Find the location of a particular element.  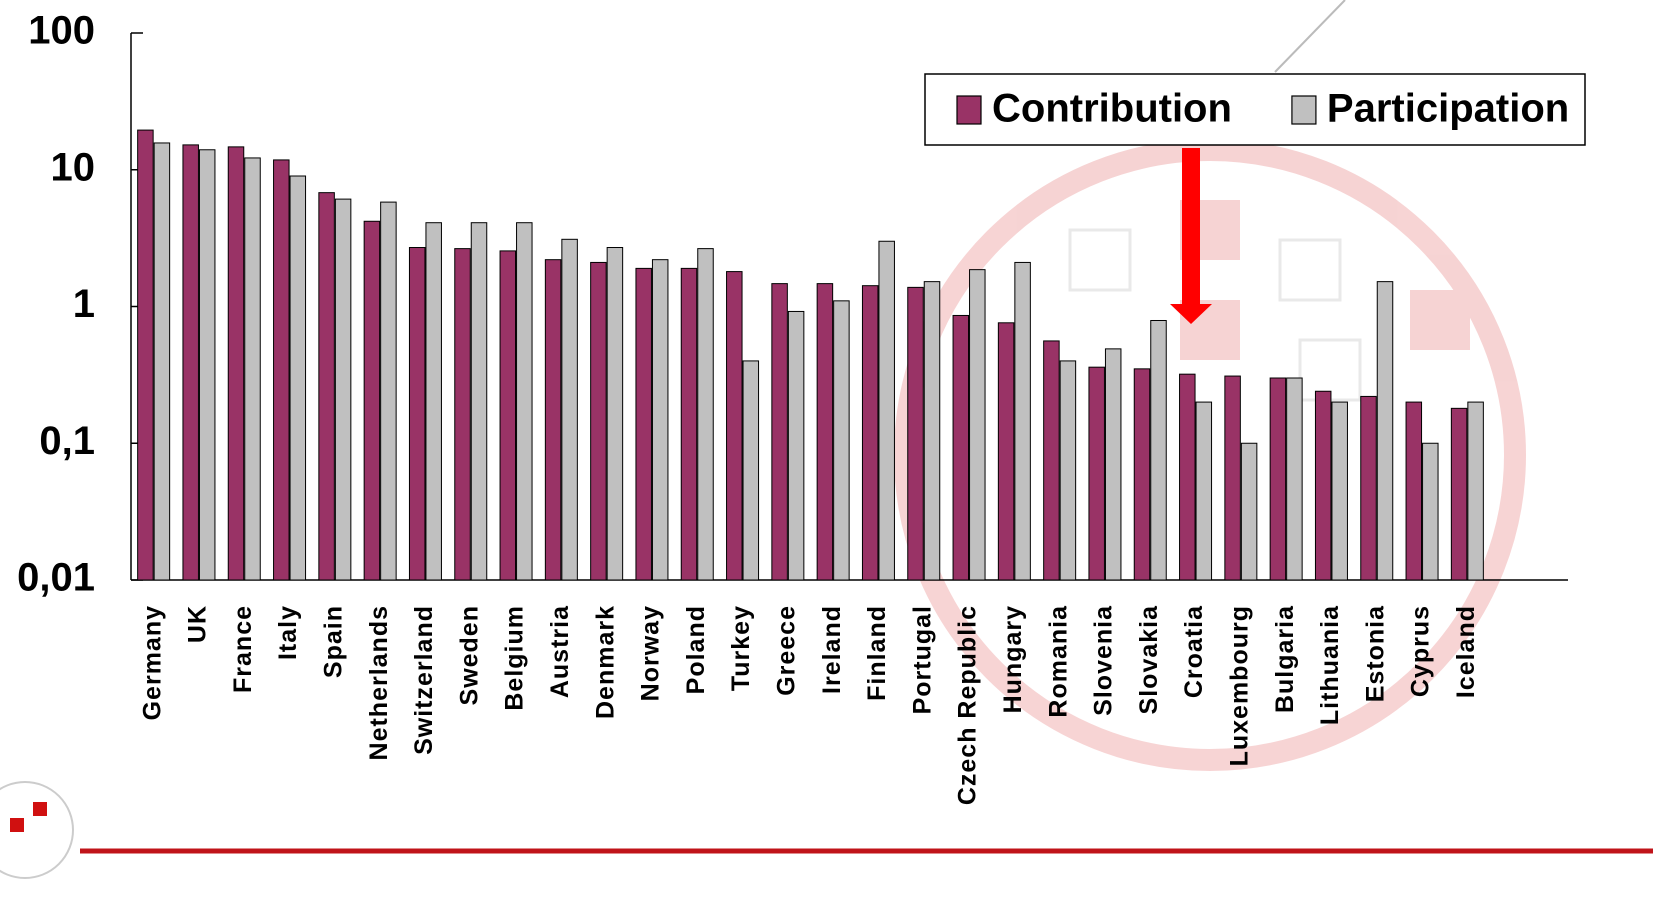

logo is located at coordinates (37, 830).